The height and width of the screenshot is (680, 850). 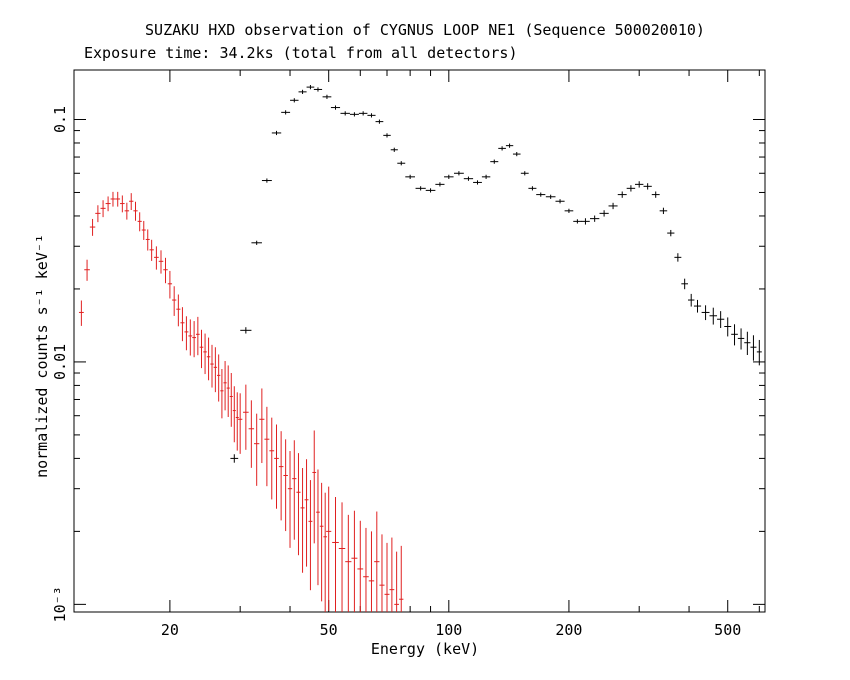 I want to click on y-tick-label: 10⁻³, so click(x=60, y=604).